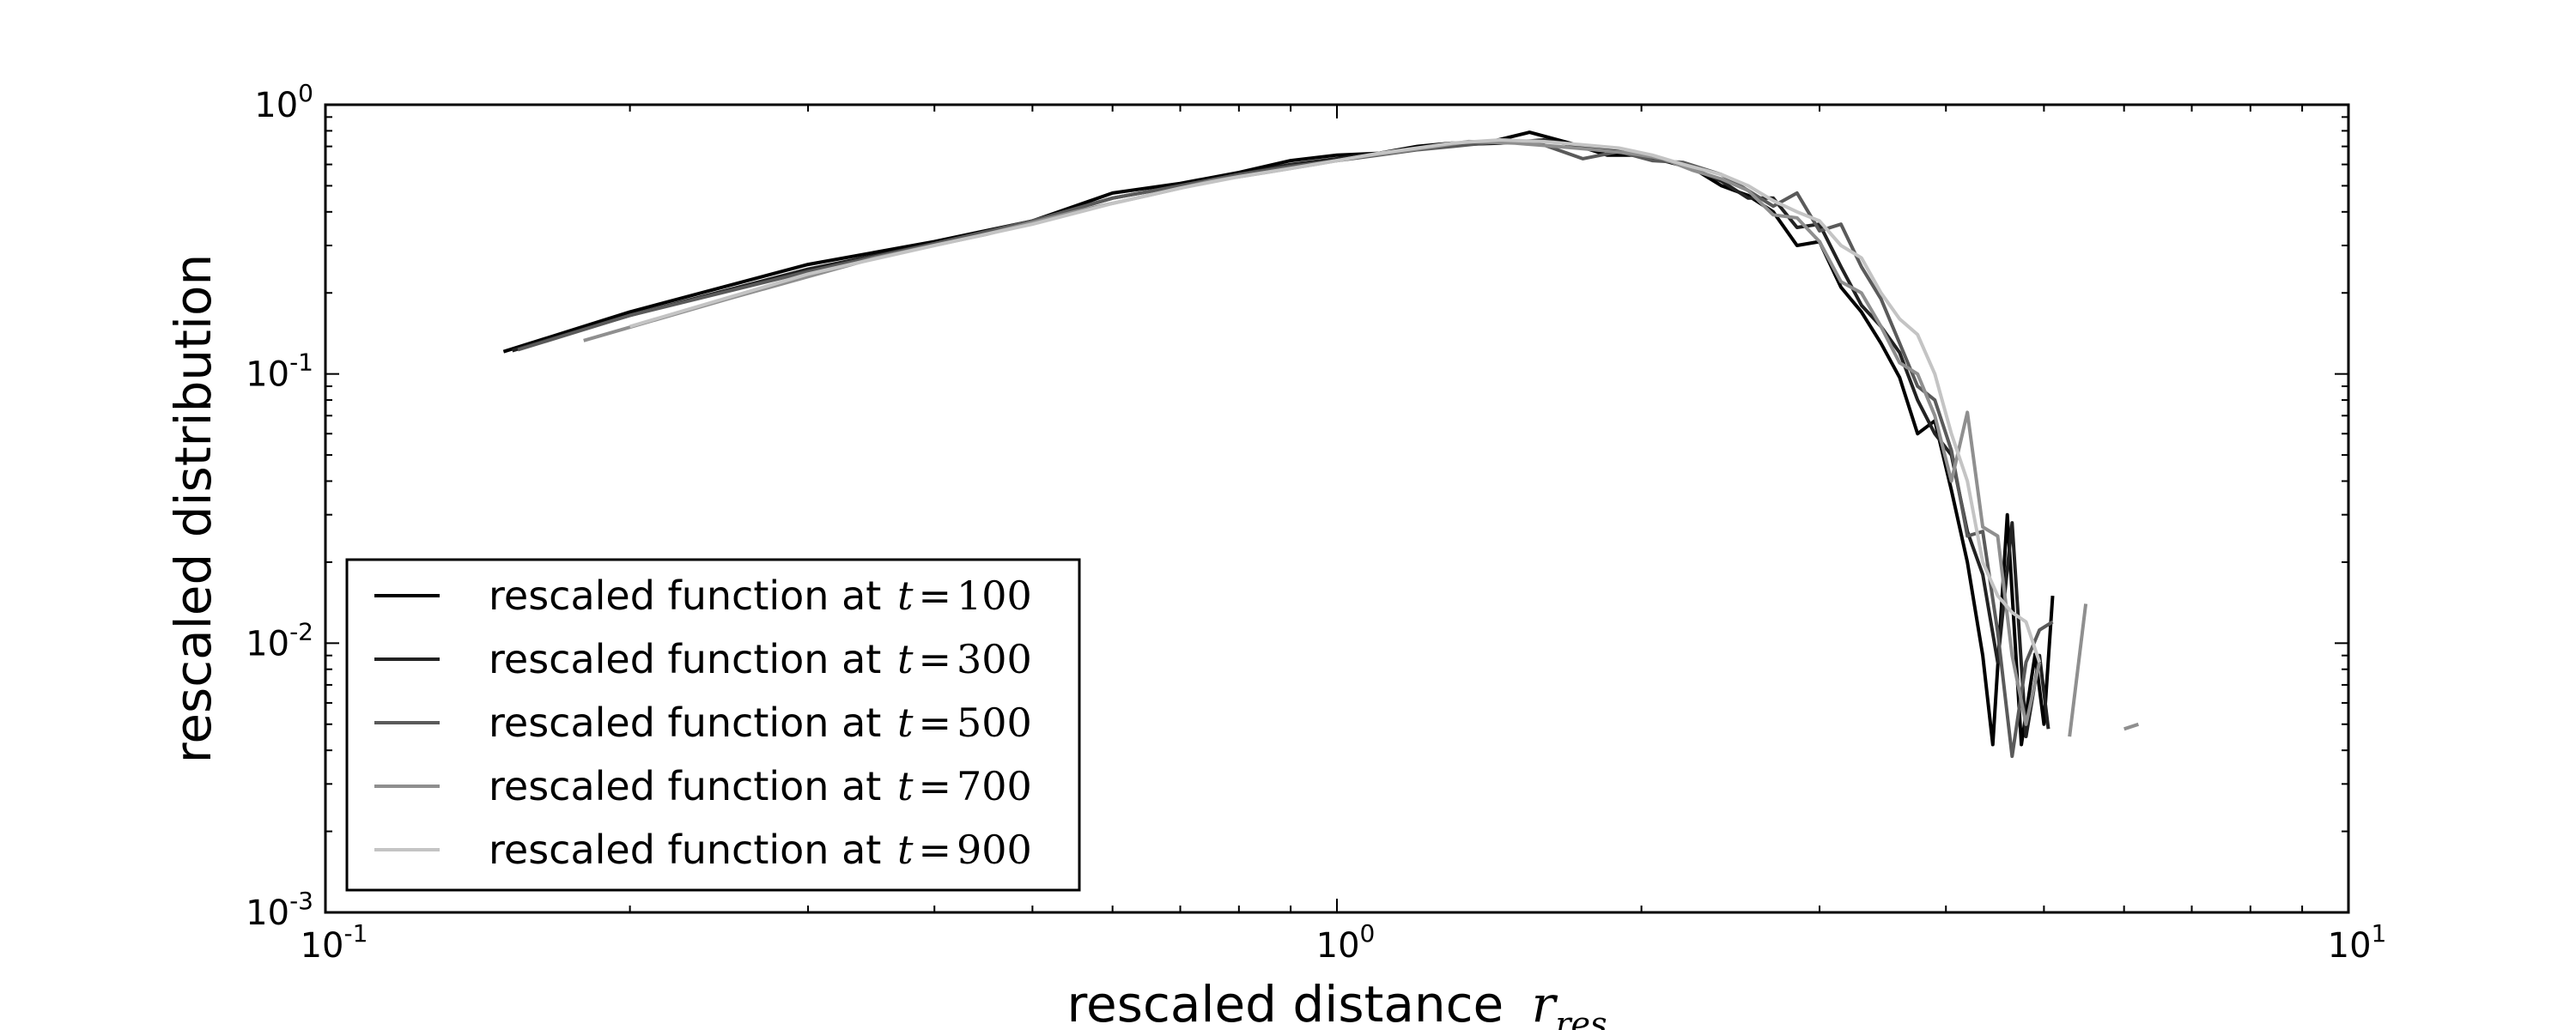 The height and width of the screenshot is (1030, 2576). What do you see at coordinates (334, 942) in the screenshot?
I see `x-tick-label: 10⁻¹` at bounding box center [334, 942].